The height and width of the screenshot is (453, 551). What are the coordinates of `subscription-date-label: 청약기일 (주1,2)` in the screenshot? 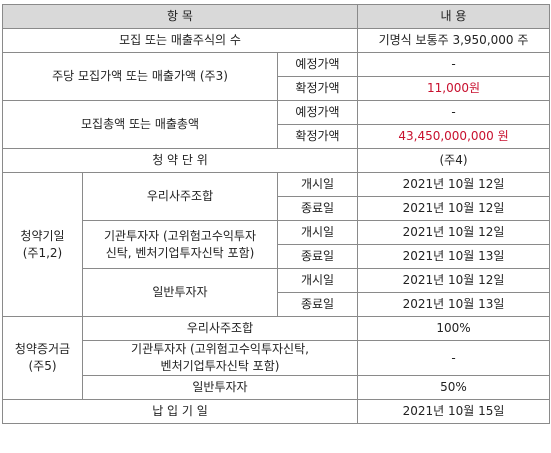 It's located at (42, 244).